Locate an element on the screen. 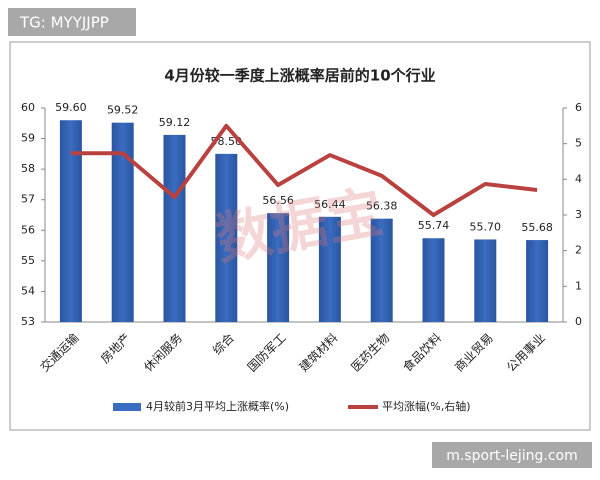 This screenshot has height=480, width=600. data-label: 56.38 is located at coordinates (382, 206).